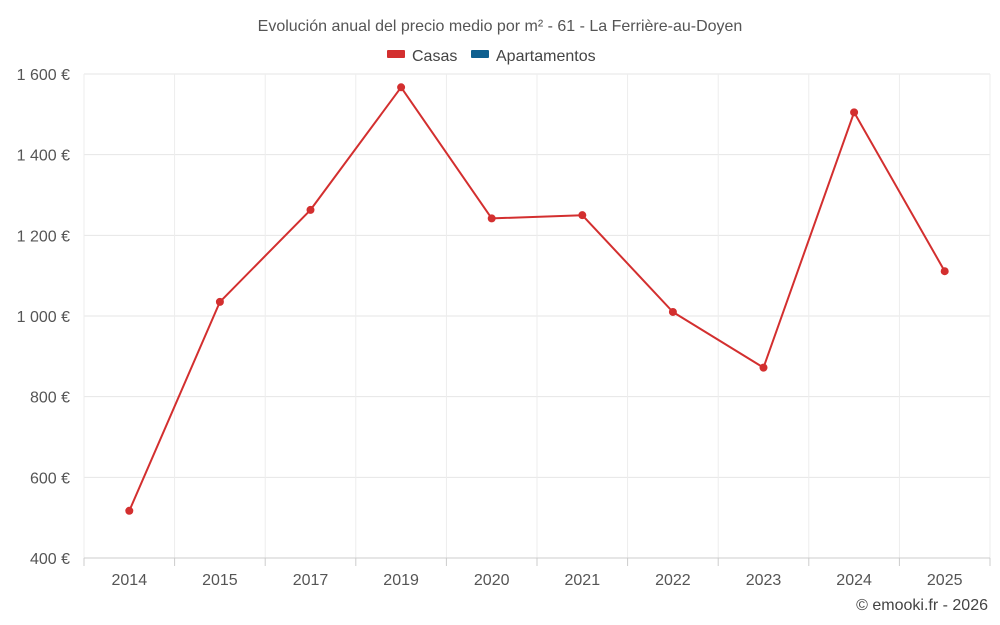 The width and height of the screenshot is (1000, 625). What do you see at coordinates (492, 580) in the screenshot?
I see `x-tick-label: 2020` at bounding box center [492, 580].